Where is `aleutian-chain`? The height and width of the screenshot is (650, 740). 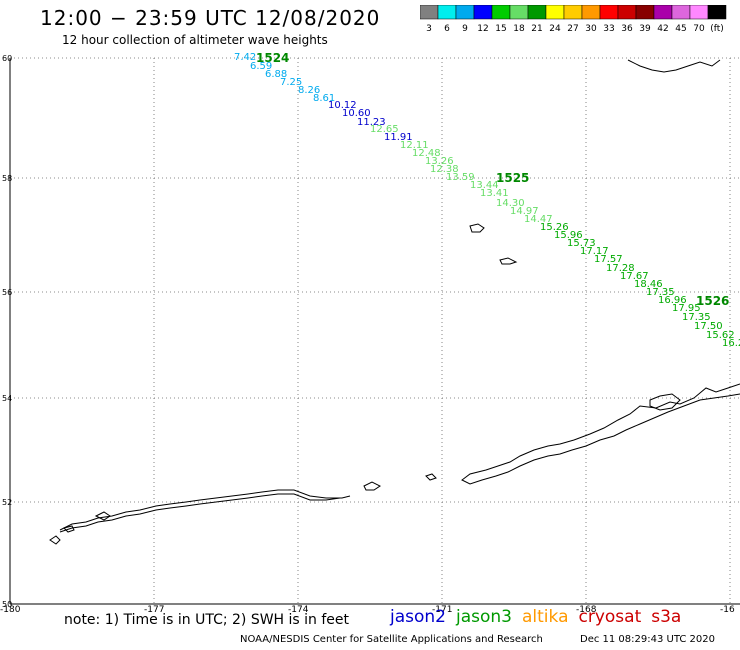 aleutian-chain is located at coordinates (205, 511).